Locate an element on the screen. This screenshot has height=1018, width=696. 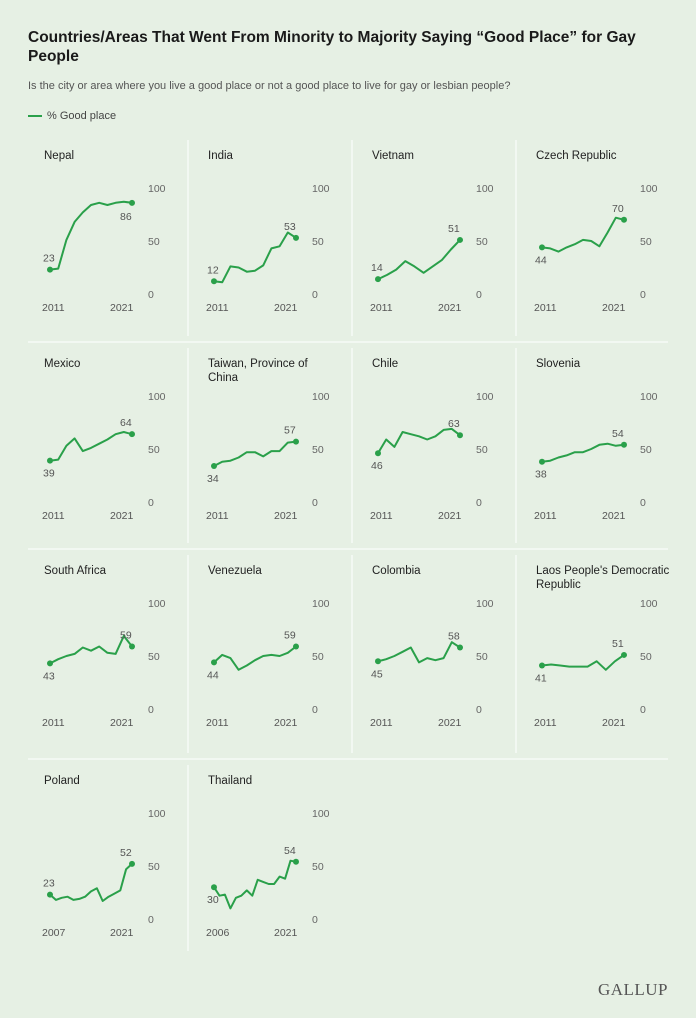
panel-title: Taiwan, Province of China is located at coordinates (258, 371).